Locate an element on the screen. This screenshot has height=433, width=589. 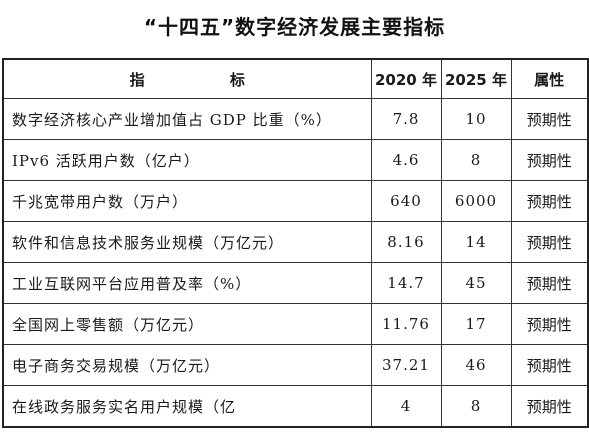
header-attribute: 属性 is located at coordinates (549, 78).